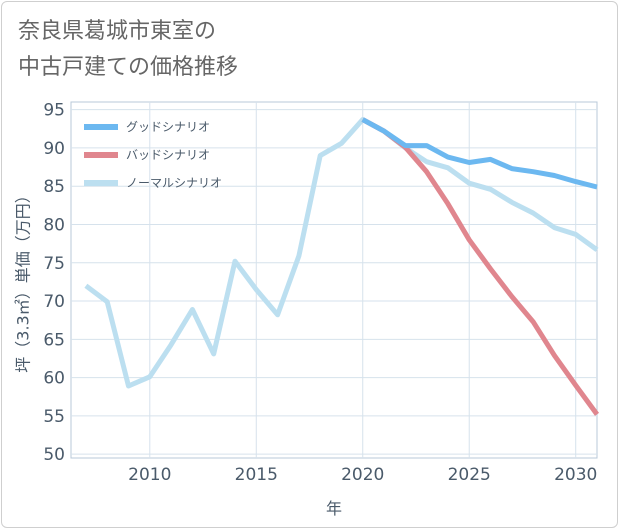  What do you see at coordinates (54, 149) in the screenshot?
I see `y-tick-label: 90` at bounding box center [54, 149].